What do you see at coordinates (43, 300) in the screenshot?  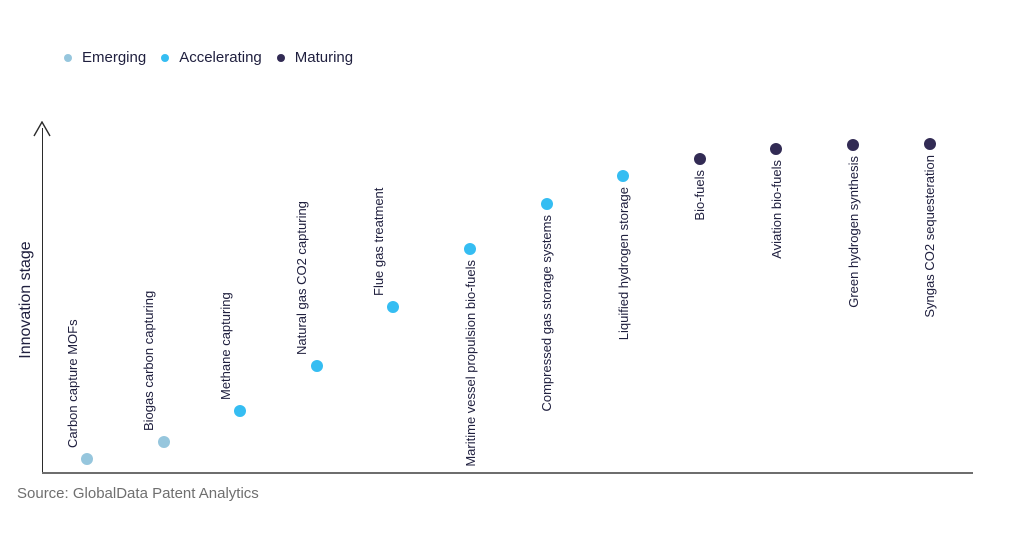 I see `y-axis-line` at bounding box center [43, 300].